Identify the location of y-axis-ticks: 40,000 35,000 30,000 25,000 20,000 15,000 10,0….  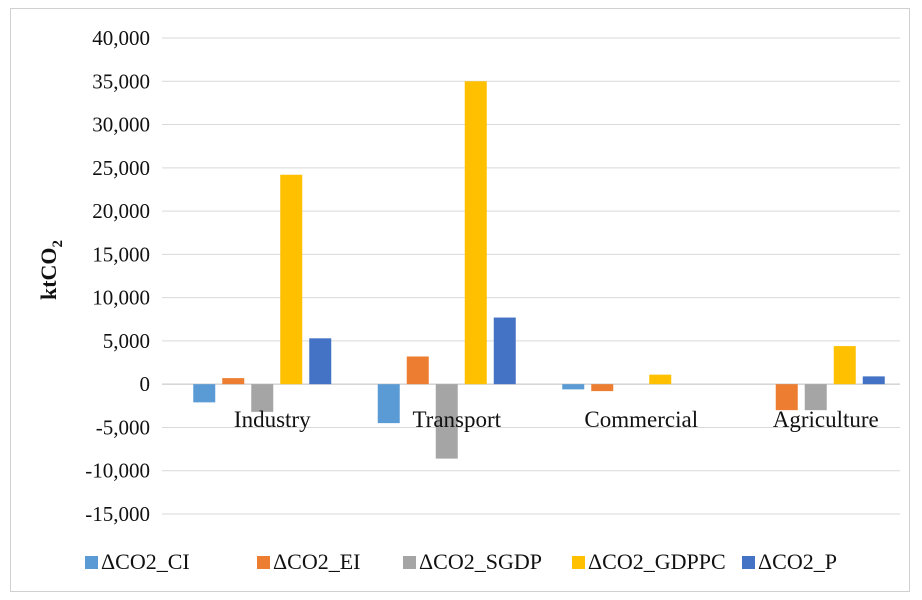
(117, 276).